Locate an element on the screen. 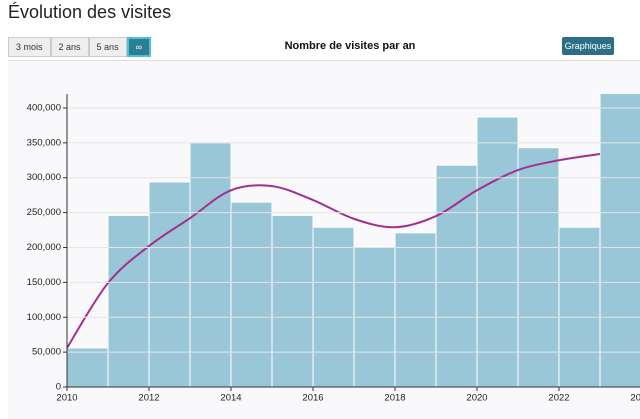  y-tick-label: 200,000 is located at coordinates (44, 247).